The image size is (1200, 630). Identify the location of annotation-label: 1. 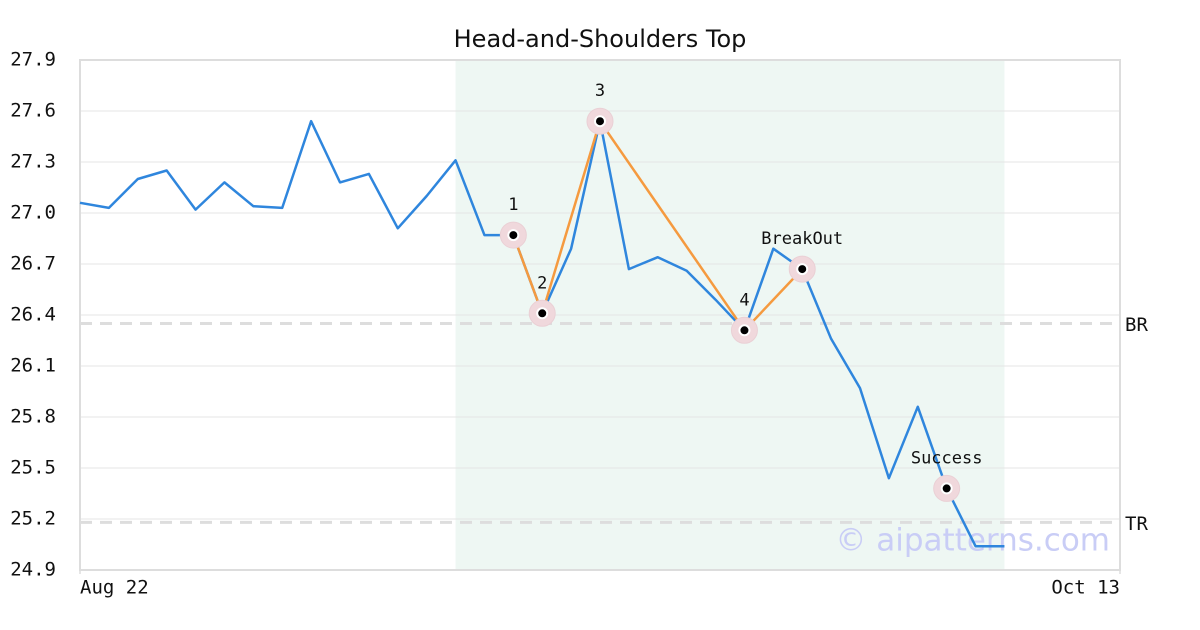
(513, 205).